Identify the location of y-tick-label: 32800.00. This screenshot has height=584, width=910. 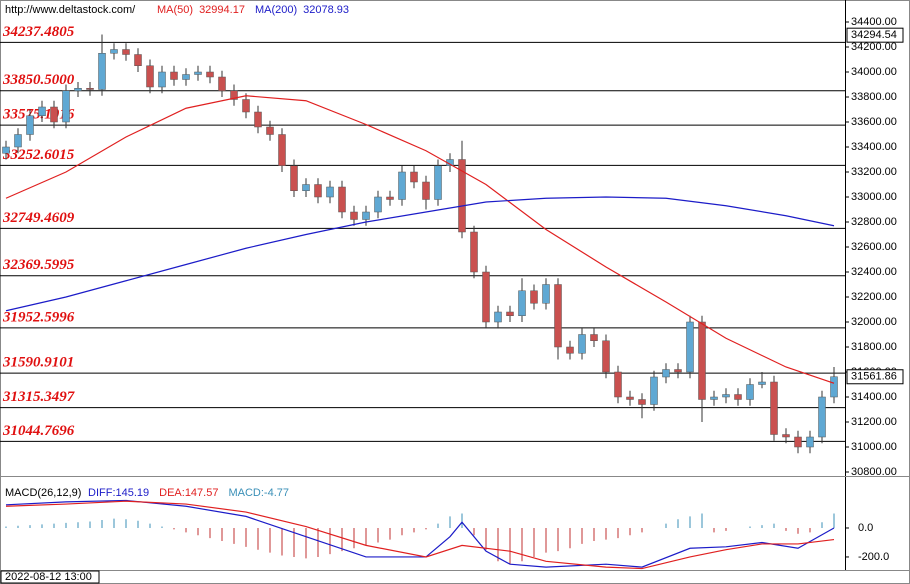
(874, 222).